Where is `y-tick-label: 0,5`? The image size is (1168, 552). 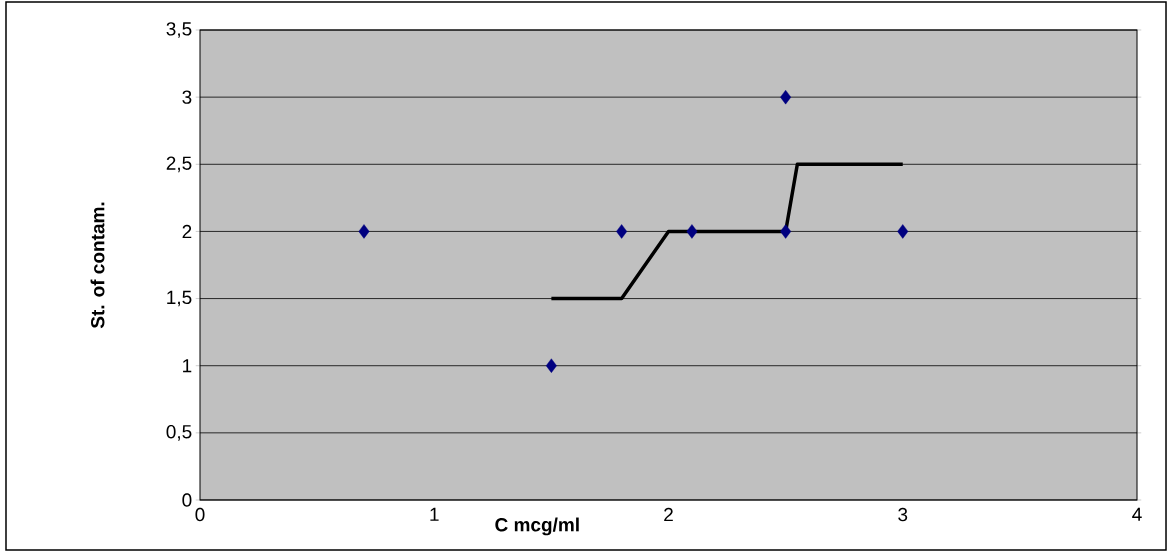
y-tick-label: 0,5 is located at coordinates (179, 433).